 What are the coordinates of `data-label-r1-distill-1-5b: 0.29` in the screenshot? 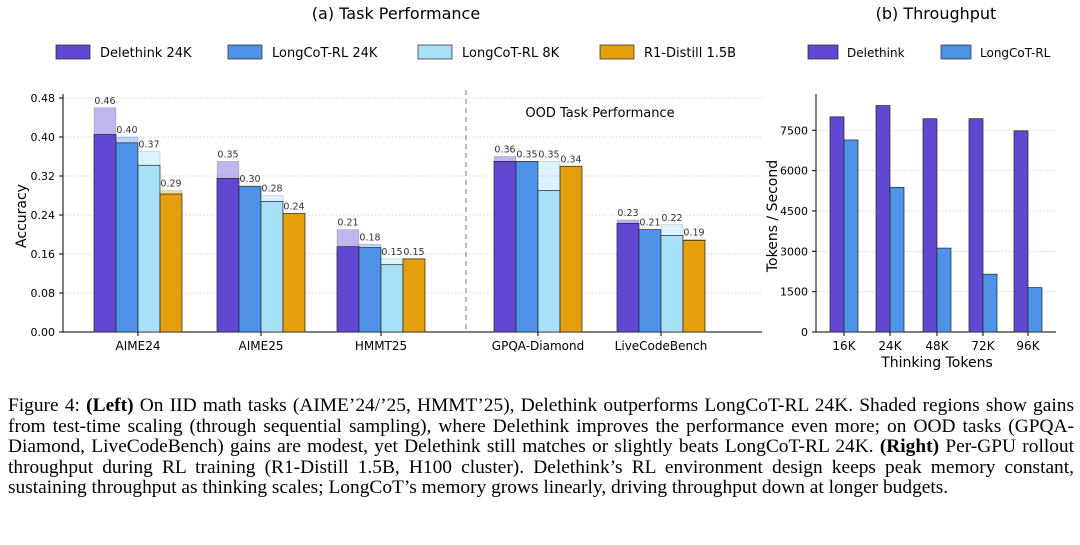 It's located at (170, 184).